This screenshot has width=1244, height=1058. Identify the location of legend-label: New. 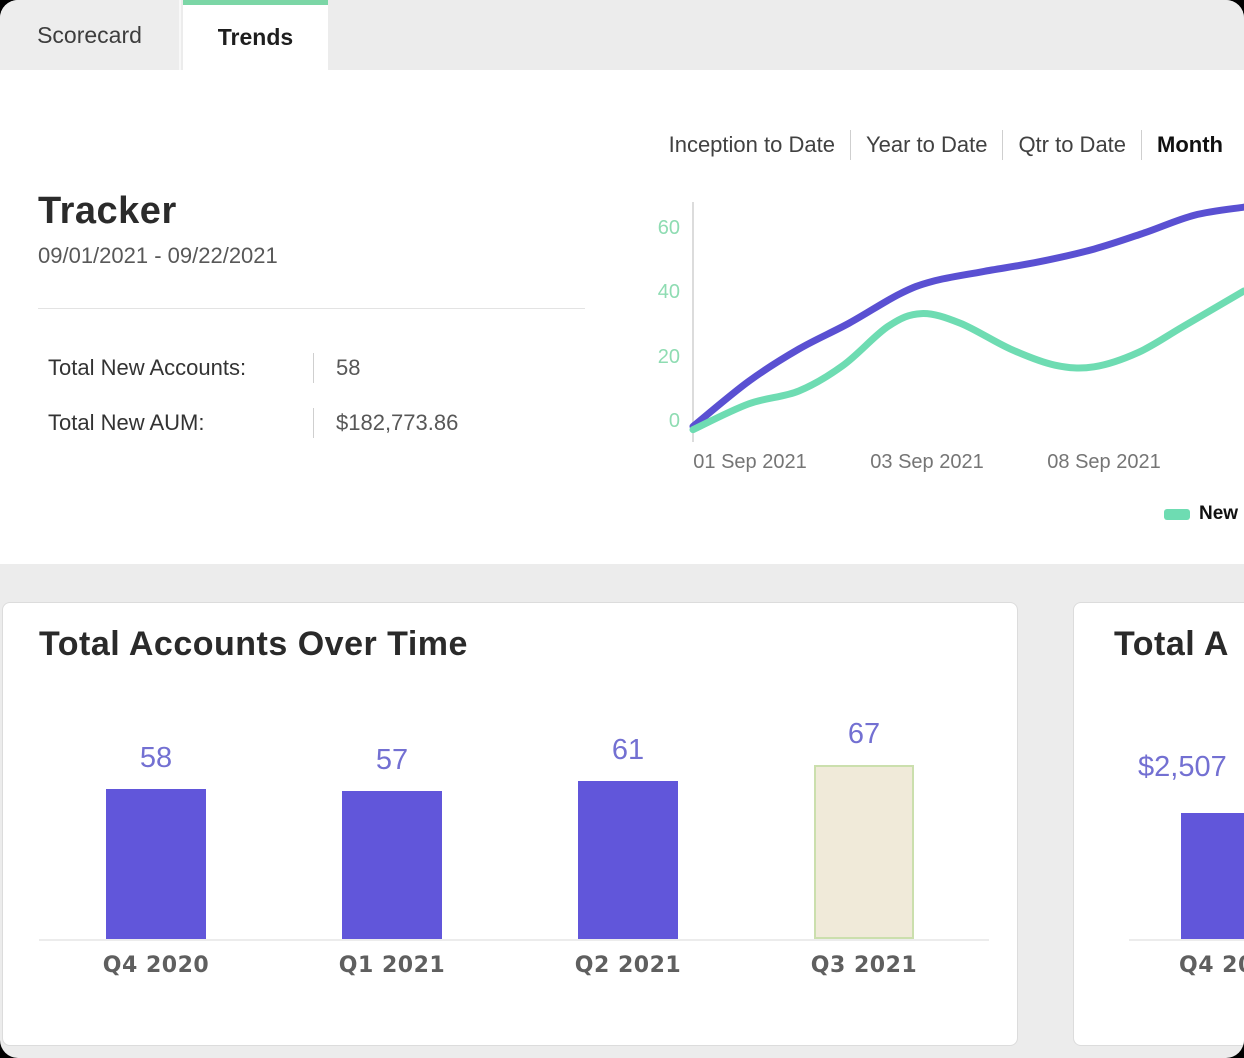
(1219, 513).